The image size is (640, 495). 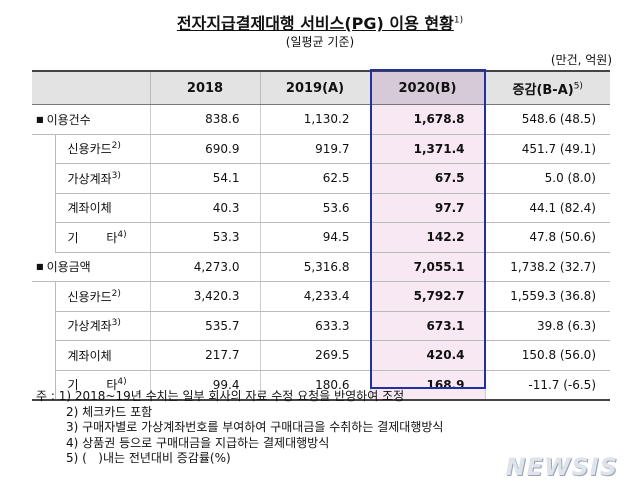 I want to click on table-row: 가상계좌3) 54.1 62.5 67.5 5.0 (8.0), so click(x=321, y=178).